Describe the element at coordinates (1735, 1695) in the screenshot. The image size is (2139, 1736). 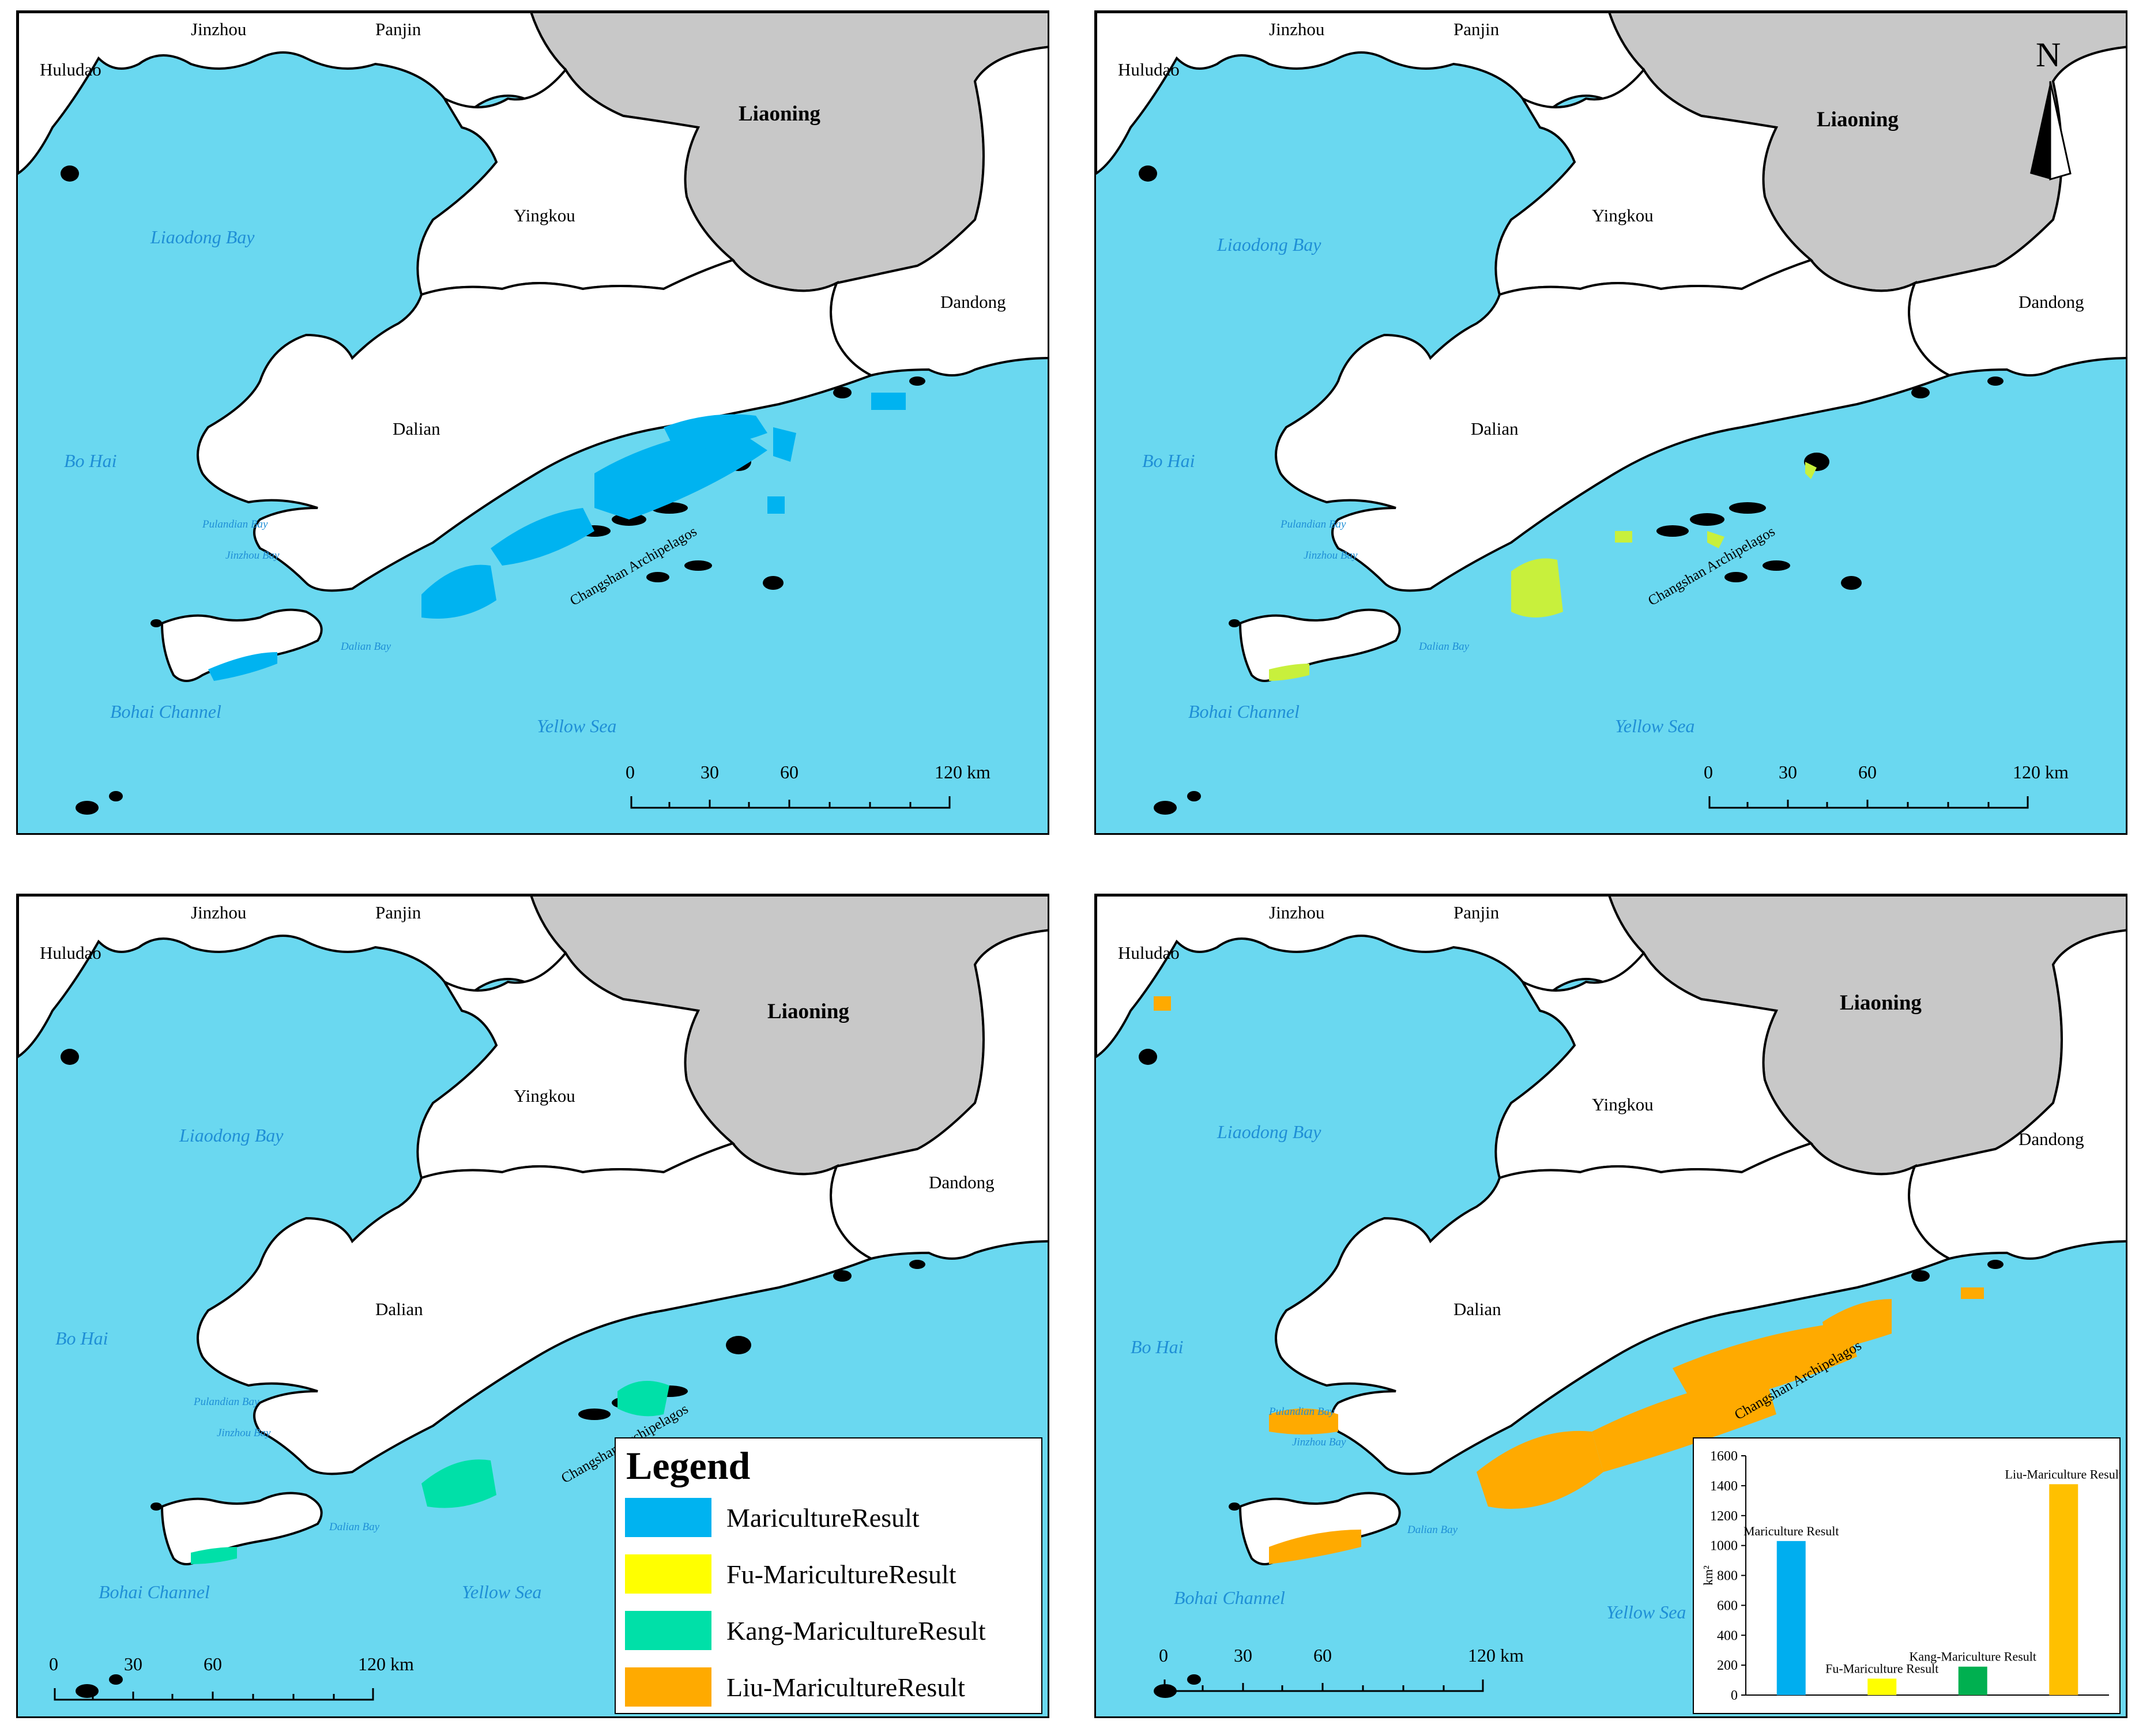
I see `y-tick-label: 0` at that location.